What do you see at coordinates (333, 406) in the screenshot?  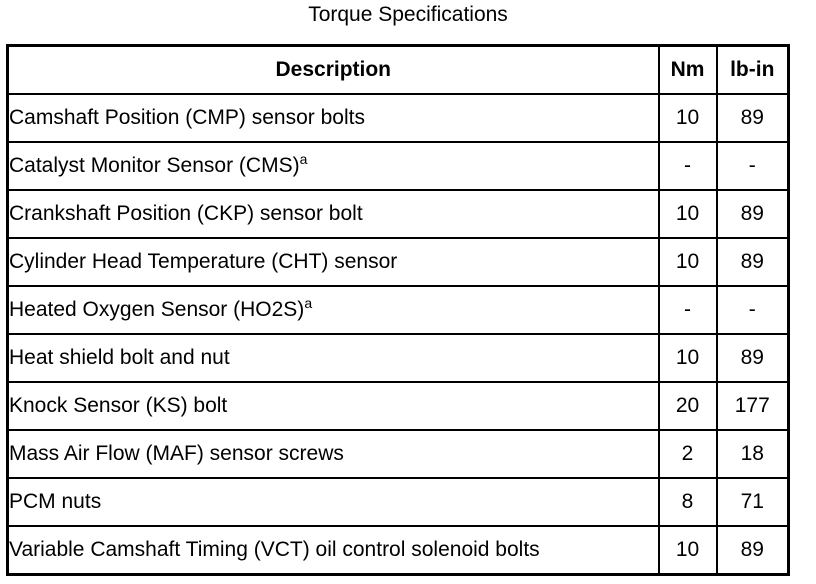 I see `description-cell: Knock Sensor (KS) bolt` at bounding box center [333, 406].